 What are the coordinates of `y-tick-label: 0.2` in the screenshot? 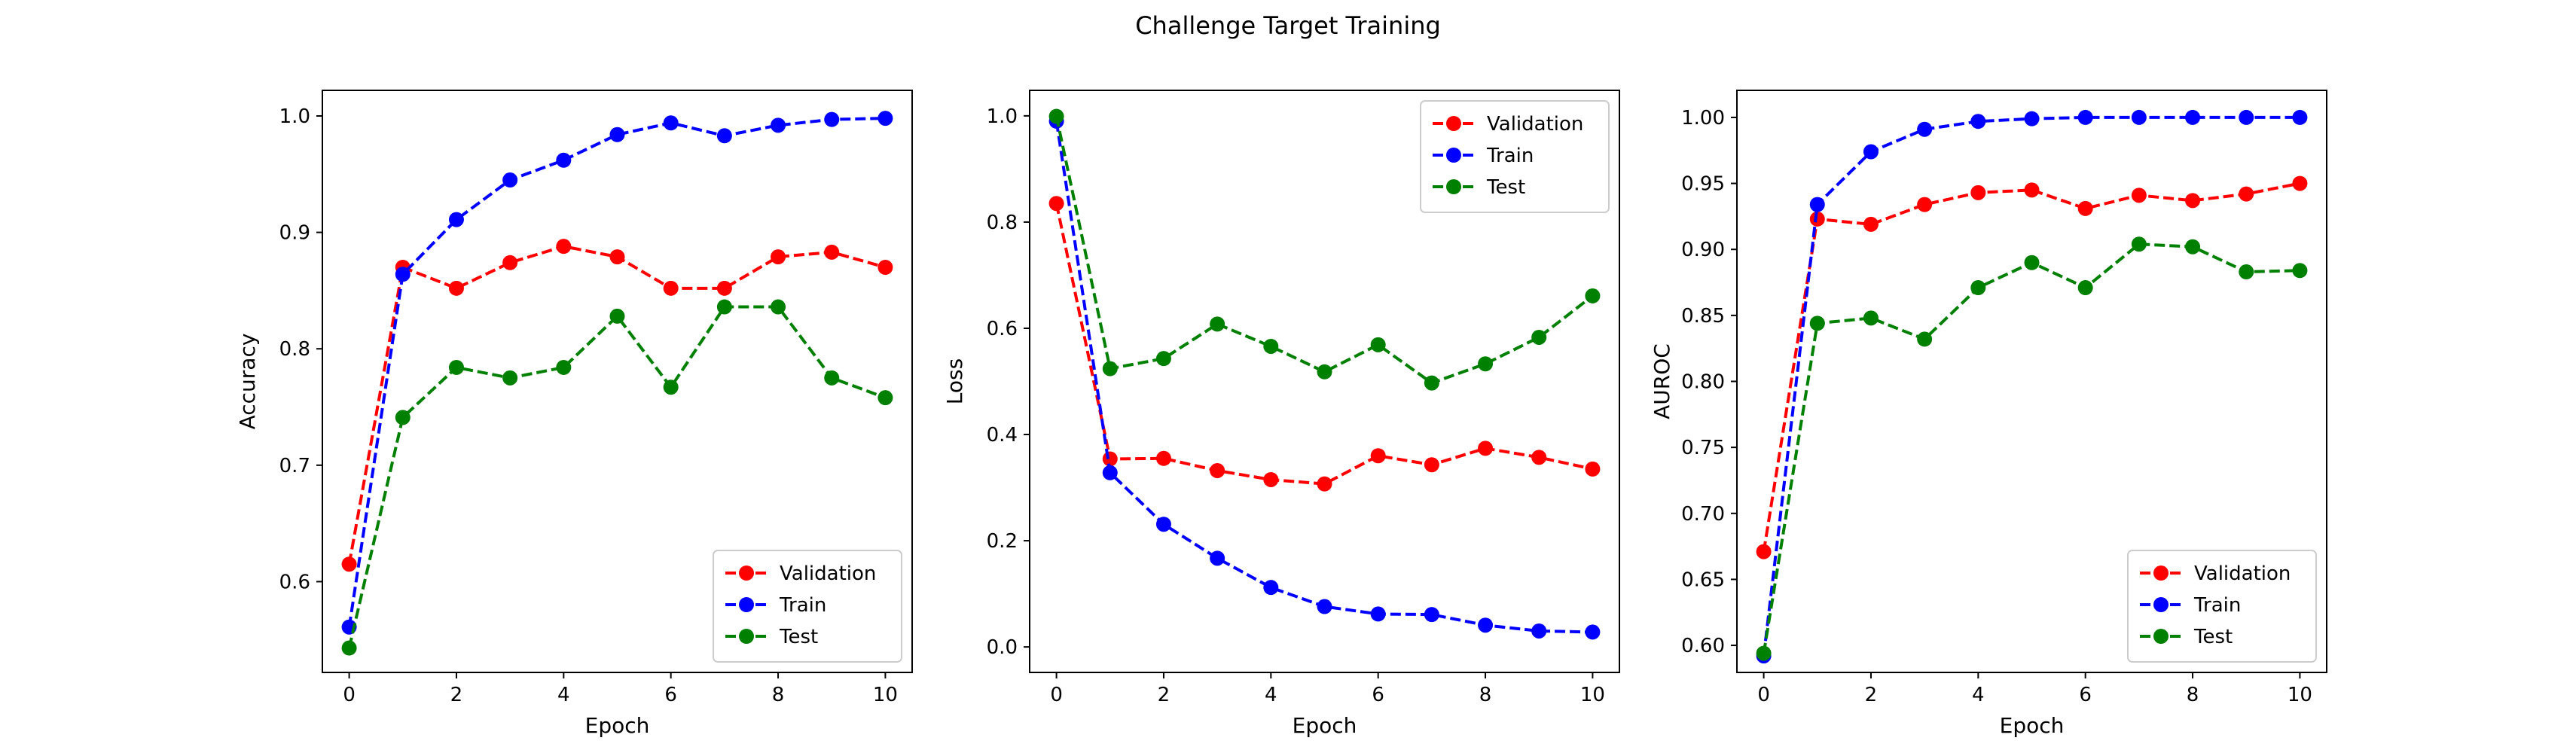 It's located at (1003, 541).